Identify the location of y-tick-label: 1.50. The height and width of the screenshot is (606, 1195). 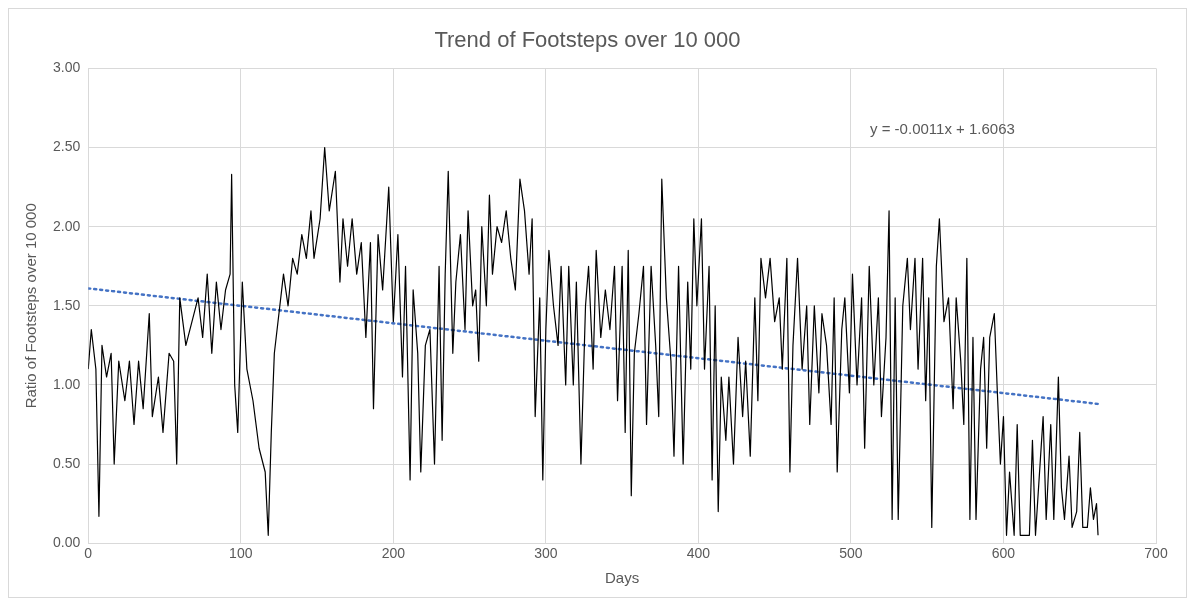
(67, 304).